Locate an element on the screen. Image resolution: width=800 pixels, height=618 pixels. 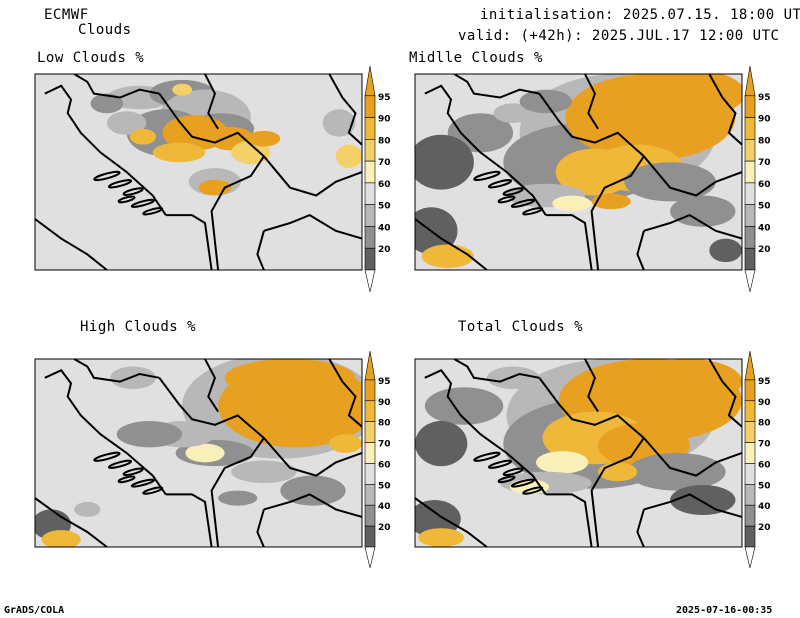
colorbar-label: 70 is located at coordinates (764, 163).